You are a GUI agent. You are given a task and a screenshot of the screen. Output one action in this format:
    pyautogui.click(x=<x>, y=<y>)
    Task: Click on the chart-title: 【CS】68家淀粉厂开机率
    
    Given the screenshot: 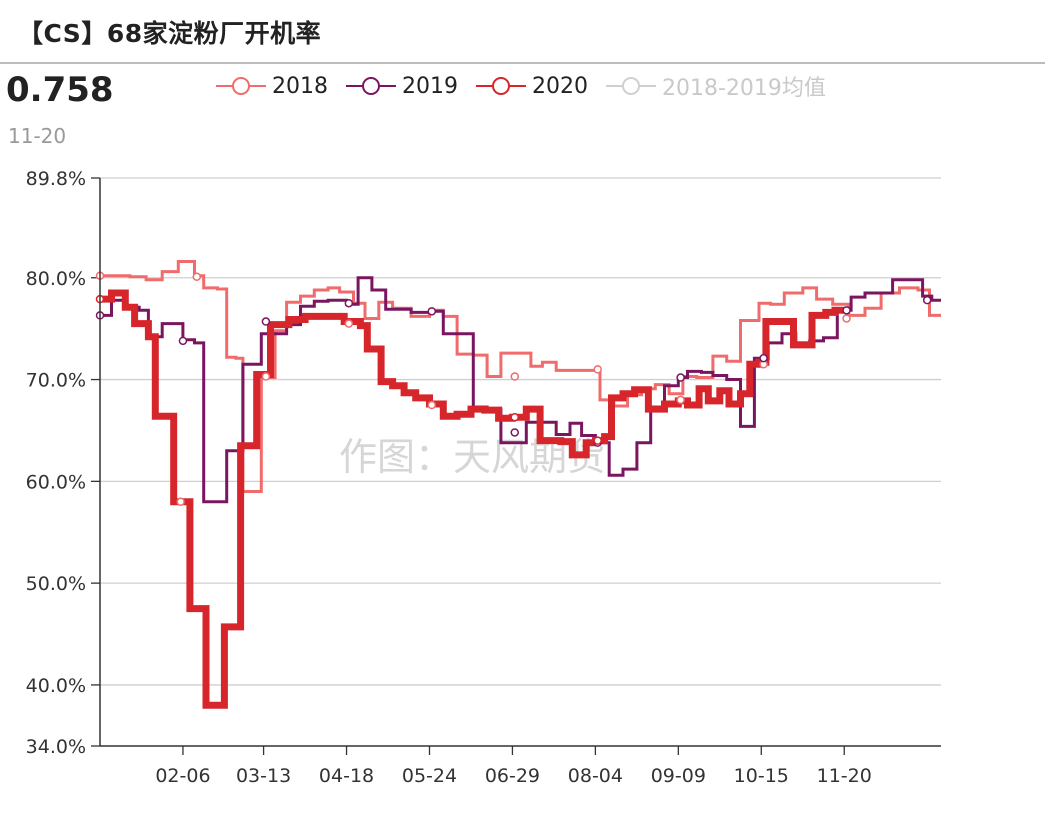 What is the action you would take?
    pyautogui.click(x=170, y=33)
    